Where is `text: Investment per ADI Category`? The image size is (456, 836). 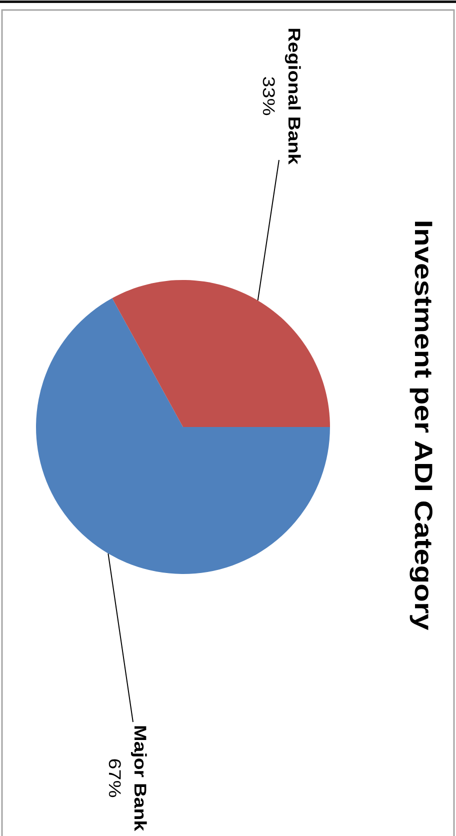
text: Investment per ADI Category is located at coordinates (424, 425).